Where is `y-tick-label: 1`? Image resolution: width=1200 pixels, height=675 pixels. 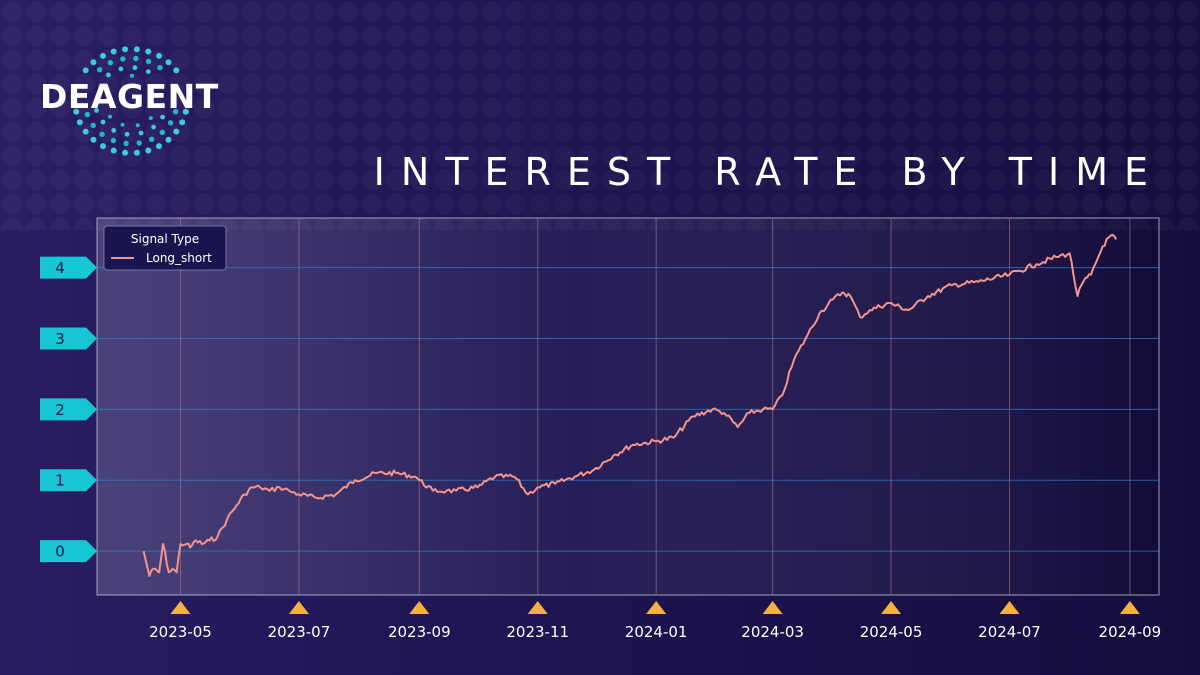
y-tick-label: 1 is located at coordinates (60, 481).